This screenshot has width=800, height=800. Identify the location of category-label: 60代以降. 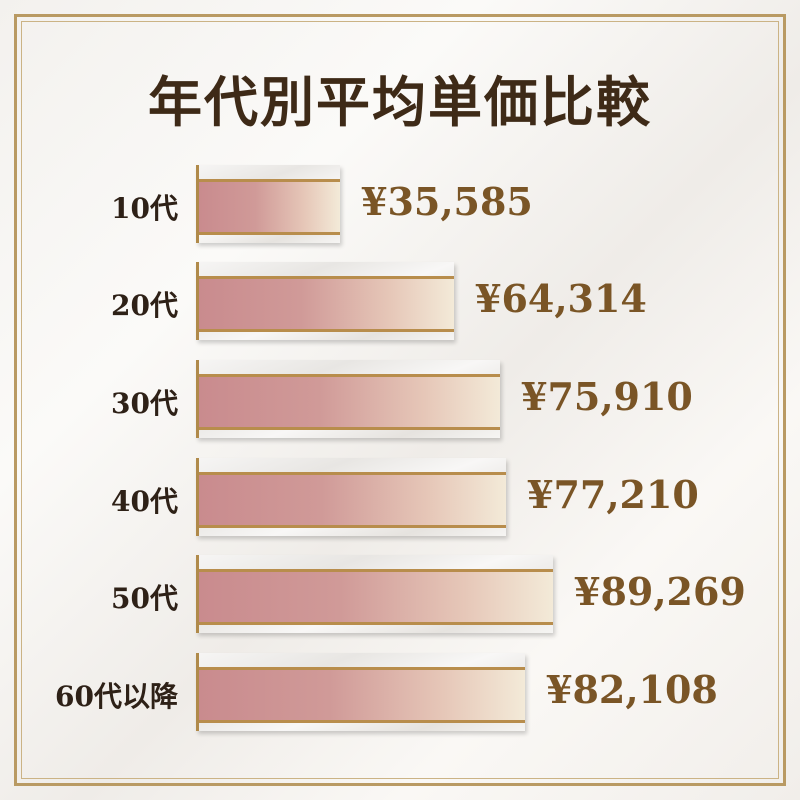
(116, 696).